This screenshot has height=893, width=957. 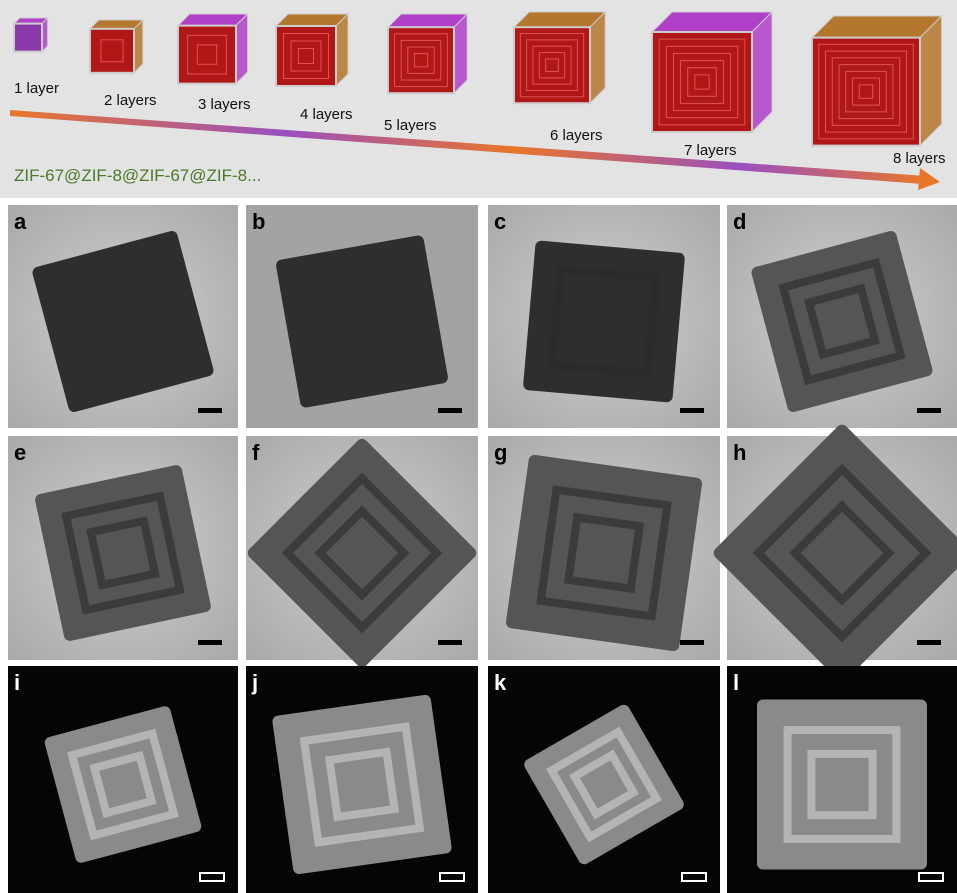 I want to click on panel: j, so click(x=362, y=779).